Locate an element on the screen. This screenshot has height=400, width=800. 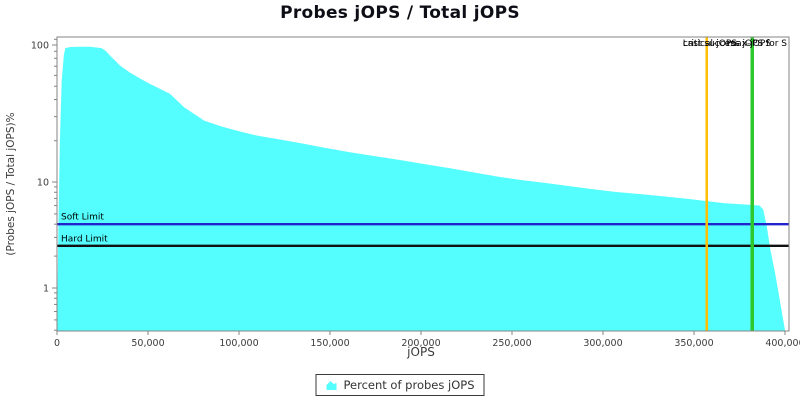
x-tick-label: 350,000 is located at coordinates (693, 343).